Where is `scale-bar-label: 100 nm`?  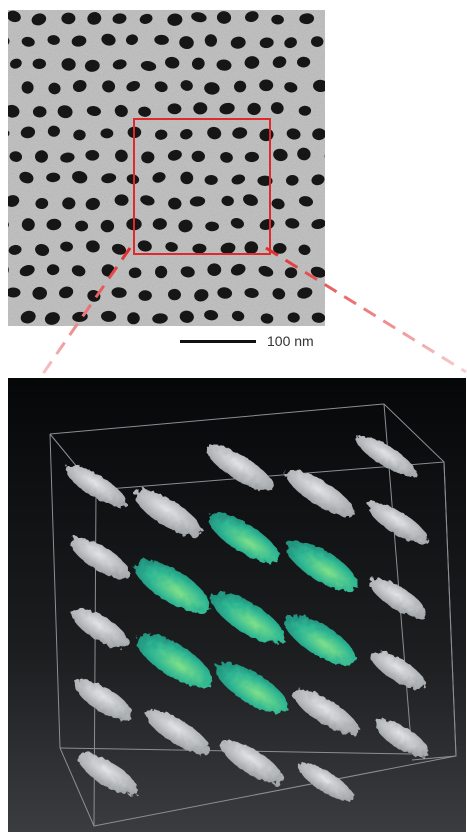 scale-bar-label: 100 nm is located at coordinates (290, 341).